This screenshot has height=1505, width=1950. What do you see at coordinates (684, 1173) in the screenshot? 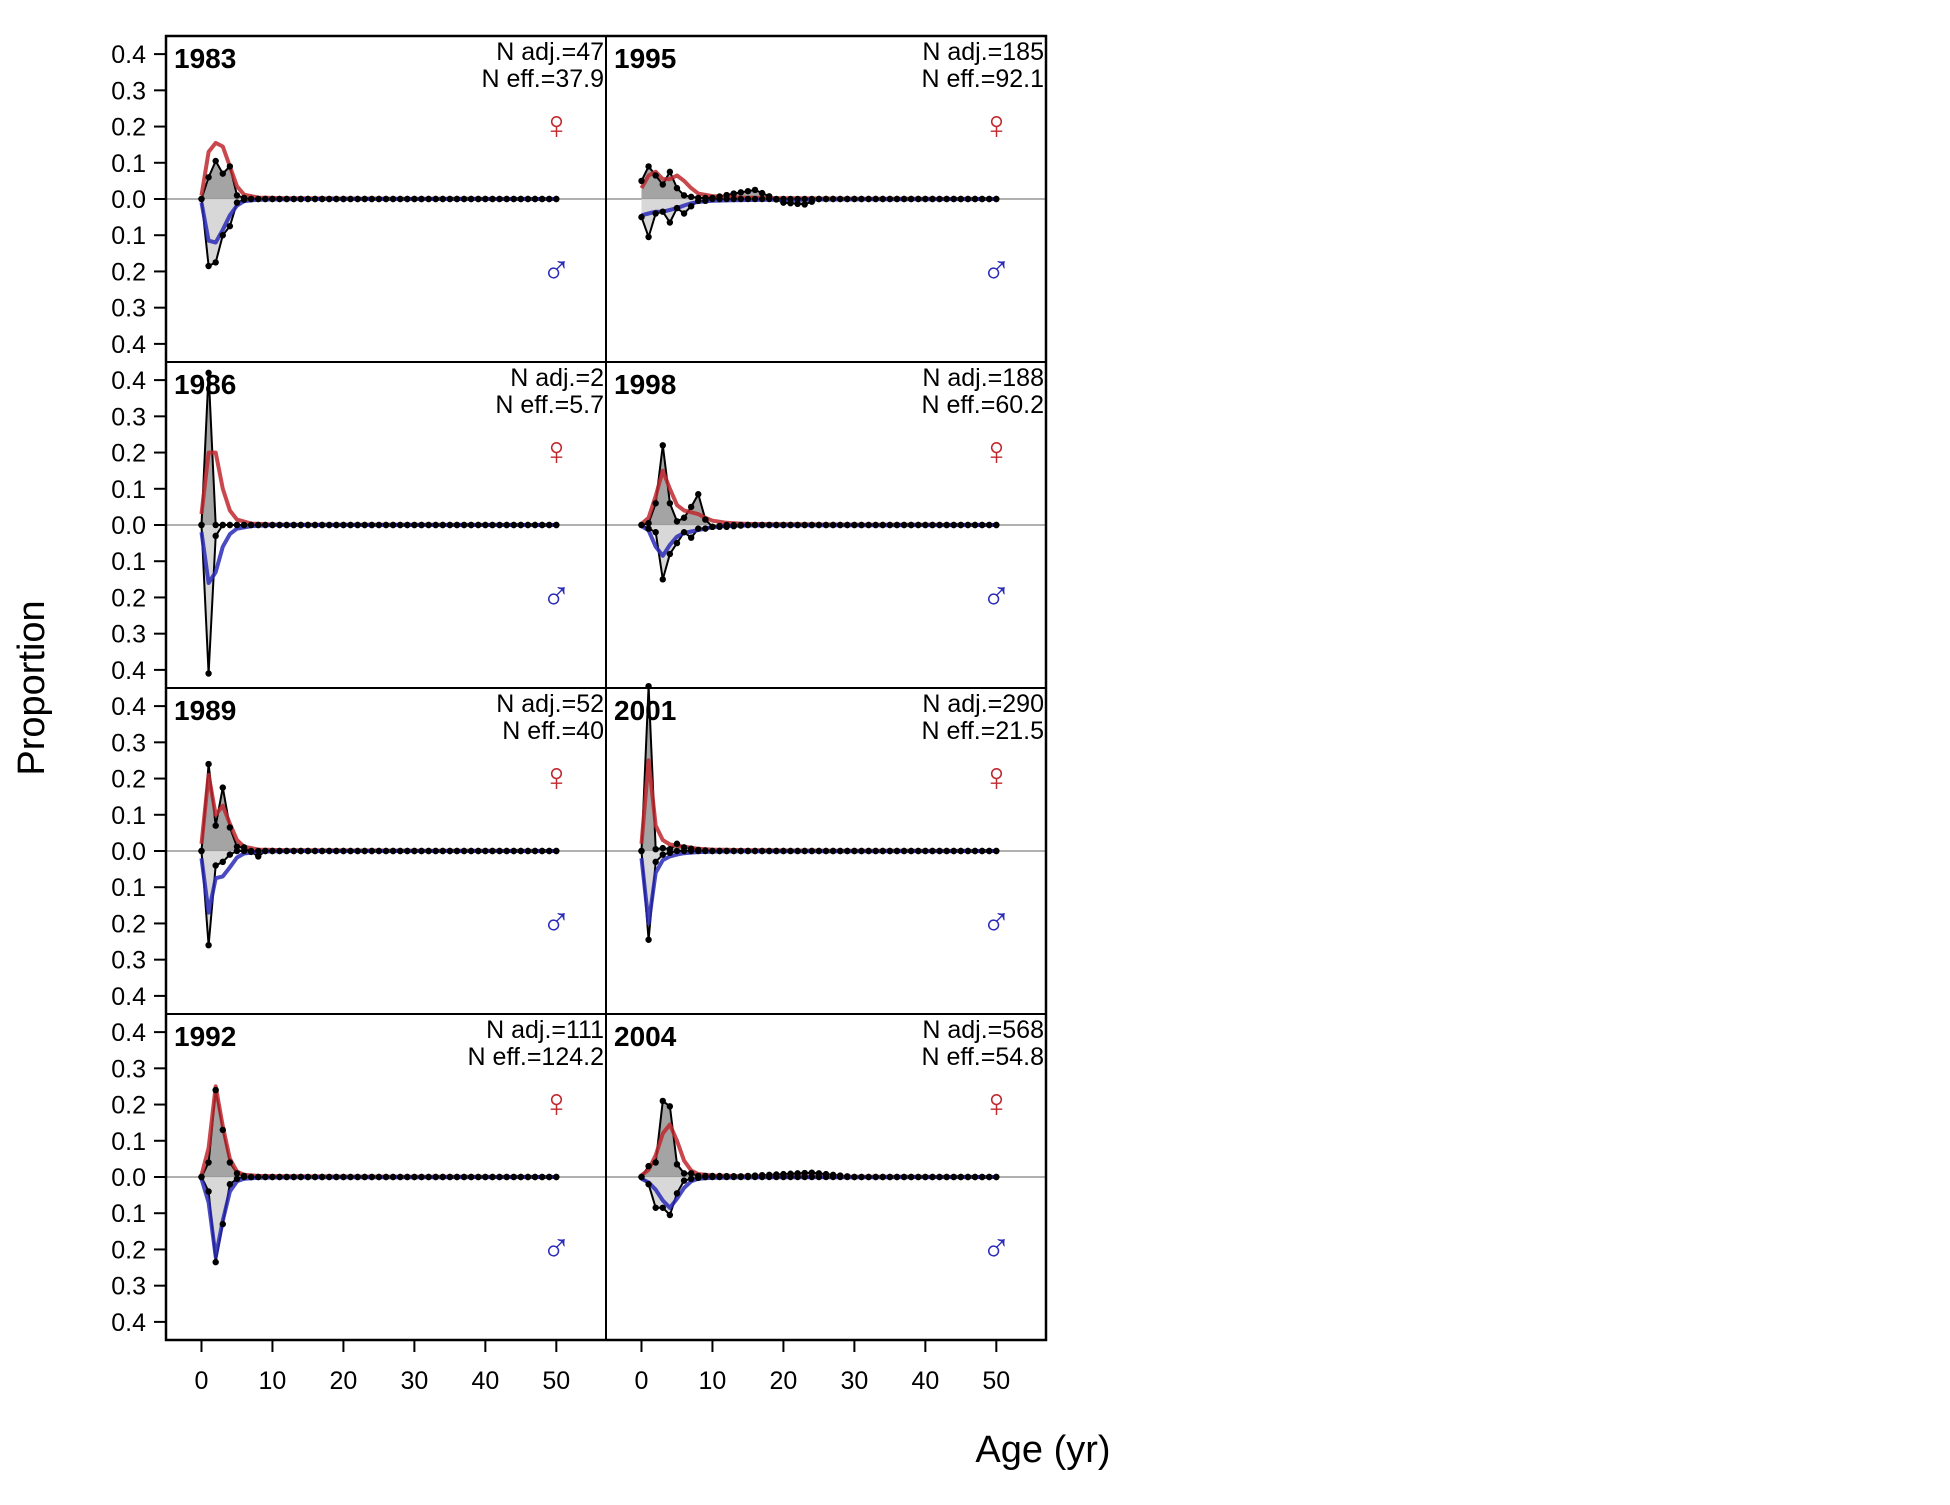
I see `panel-2004-female-observed-point` at bounding box center [684, 1173].